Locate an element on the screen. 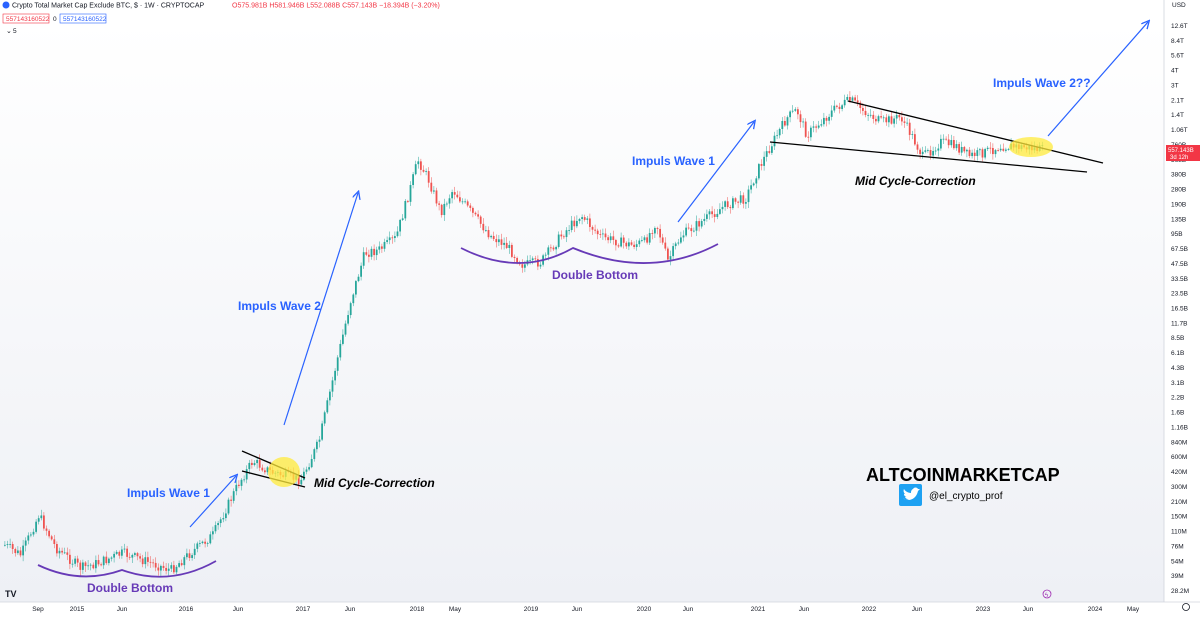 The image size is (1200, 619). currency-label: USD is located at coordinates (1179, 5).